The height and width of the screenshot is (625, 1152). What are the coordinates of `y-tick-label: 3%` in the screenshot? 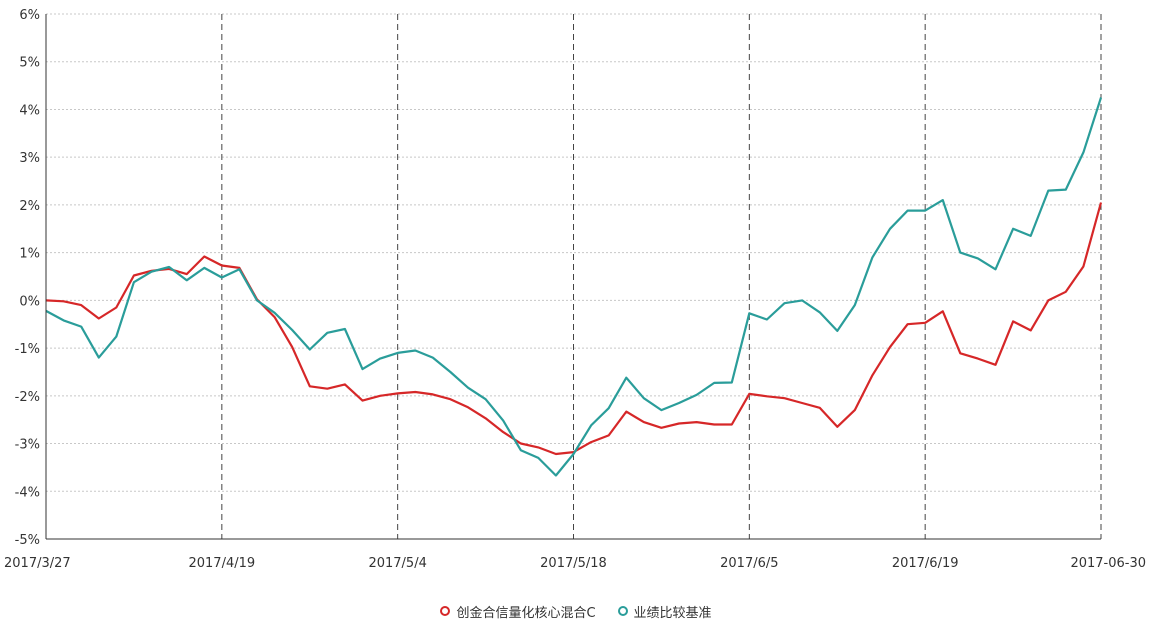 It's located at (29, 158).